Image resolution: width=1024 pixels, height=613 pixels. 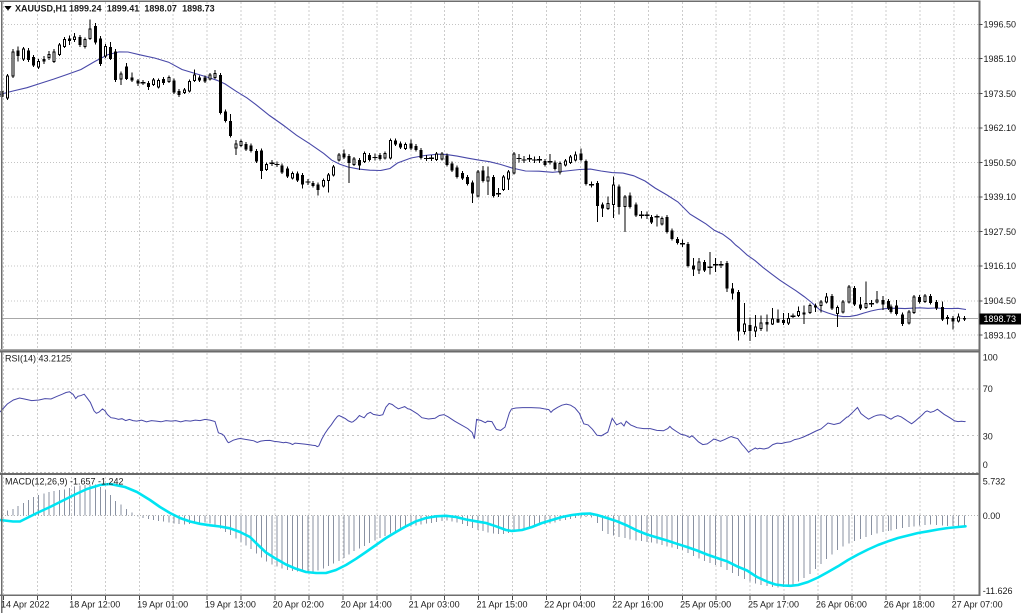 I want to click on svg-text: 1899.41, so click(x=123, y=9).